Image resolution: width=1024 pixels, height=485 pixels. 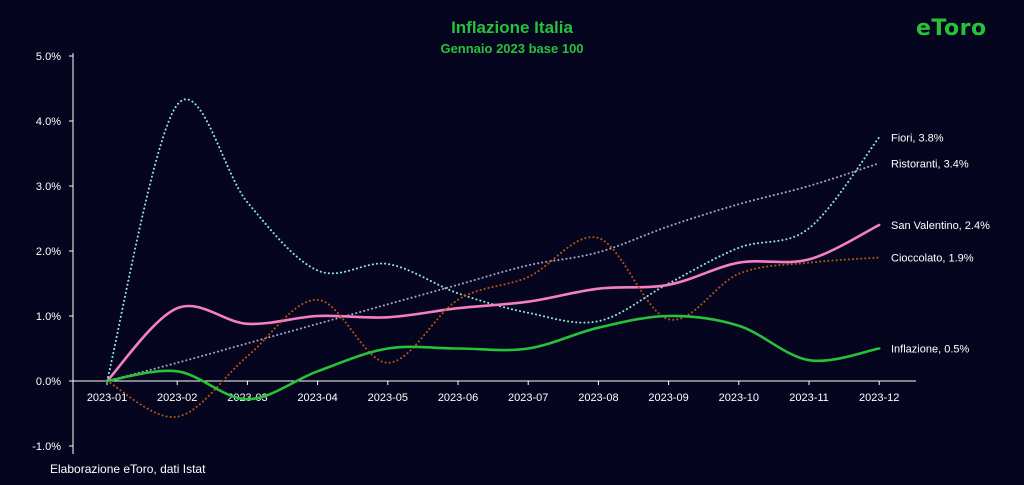 What do you see at coordinates (930, 164) in the screenshot?
I see `series-label-ristoranti: Ristoranti, 3.4%` at bounding box center [930, 164].